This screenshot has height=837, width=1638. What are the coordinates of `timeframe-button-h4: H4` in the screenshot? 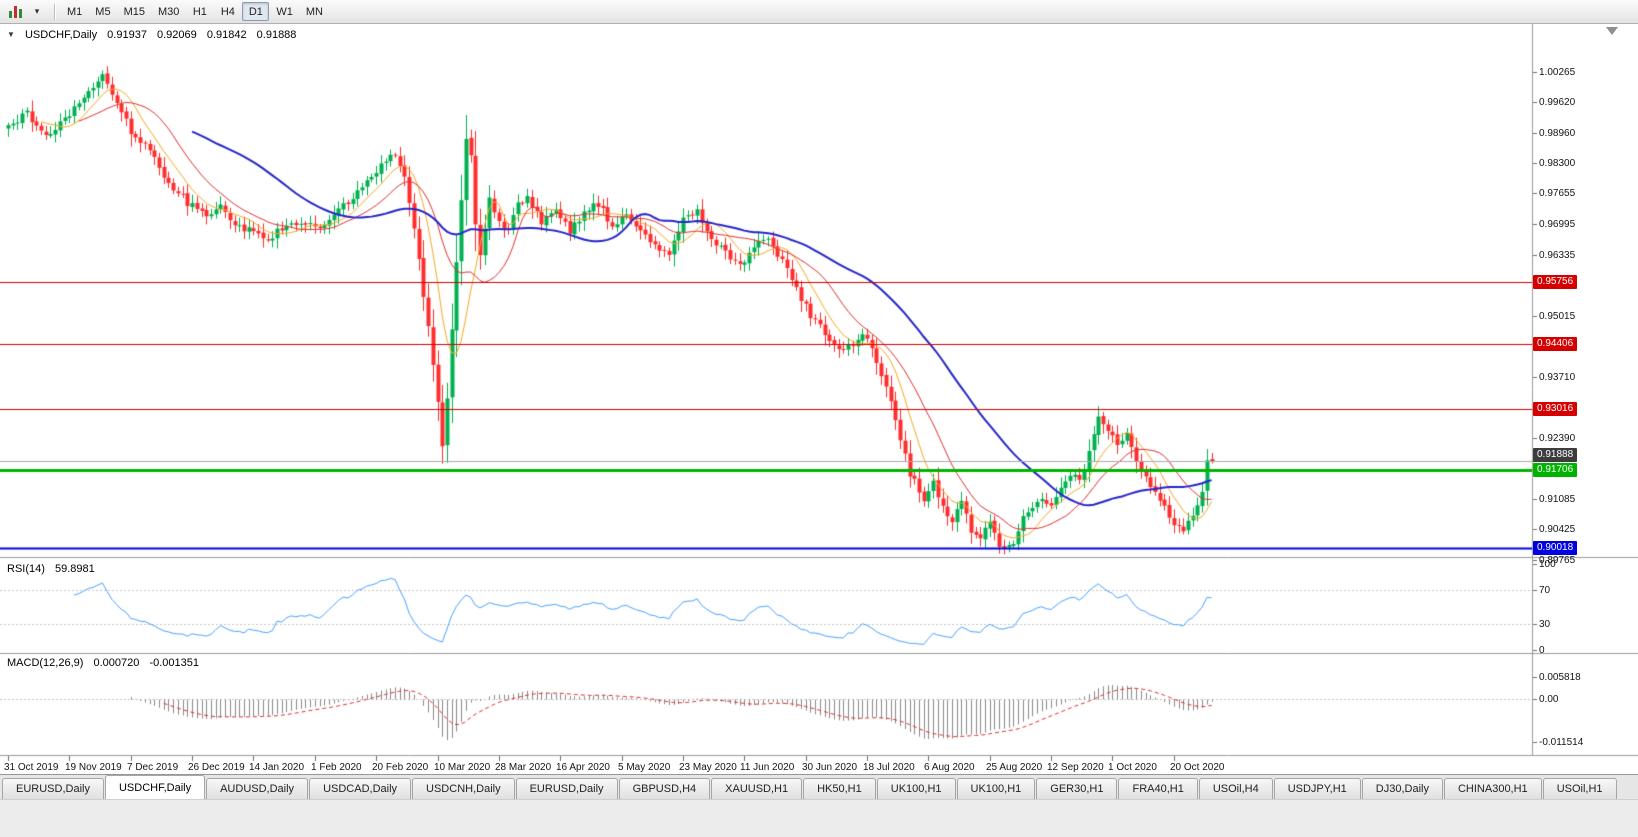 It's located at (227, 11).